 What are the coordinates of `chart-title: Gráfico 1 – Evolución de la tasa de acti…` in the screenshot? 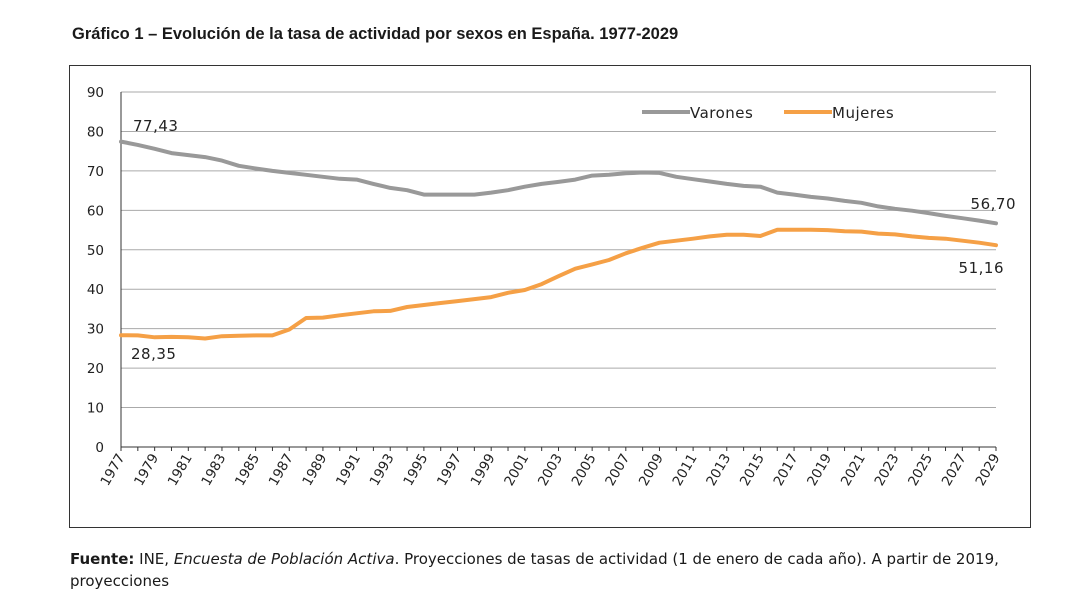 It's located at (375, 34).